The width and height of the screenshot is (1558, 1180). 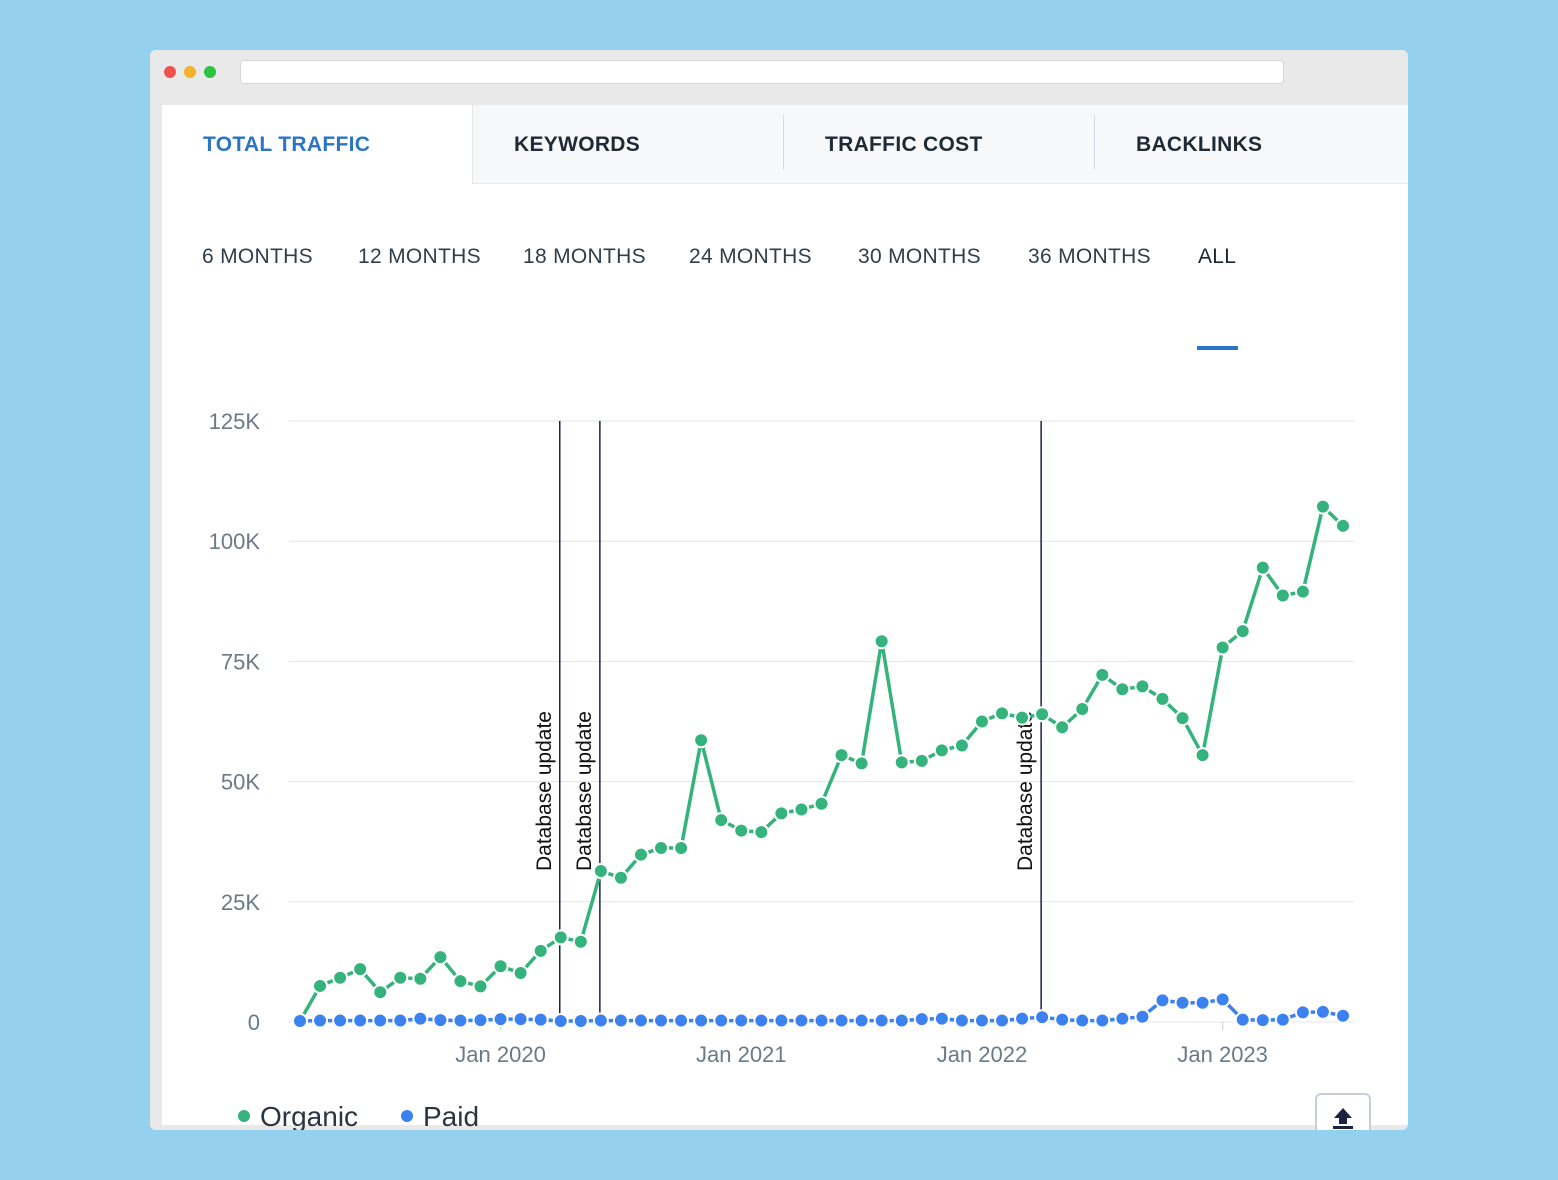 What do you see at coordinates (210, 72) in the screenshot?
I see `maximize-window-button` at bounding box center [210, 72].